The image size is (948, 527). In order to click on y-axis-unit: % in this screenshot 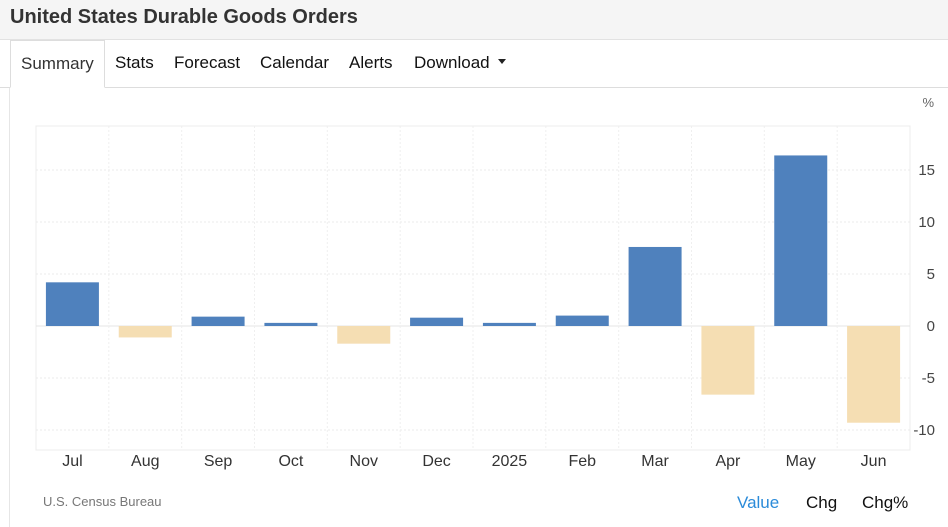, I will do `click(928, 102)`.